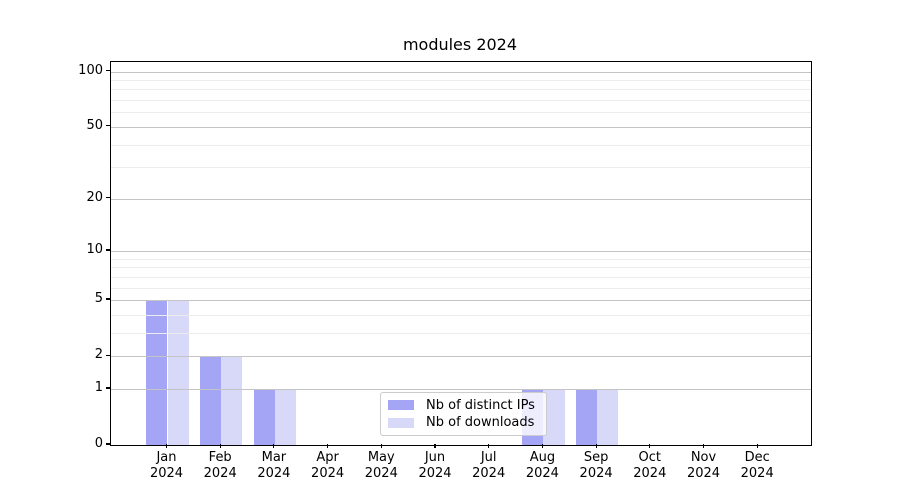 Image resolution: width=900 pixels, height=500 pixels. Describe the element at coordinates (480, 423) in the screenshot. I see `legend-label: Nb of downloads` at that location.